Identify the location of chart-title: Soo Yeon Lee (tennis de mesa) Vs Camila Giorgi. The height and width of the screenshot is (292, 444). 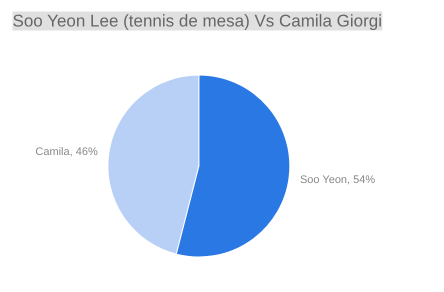
(197, 21).